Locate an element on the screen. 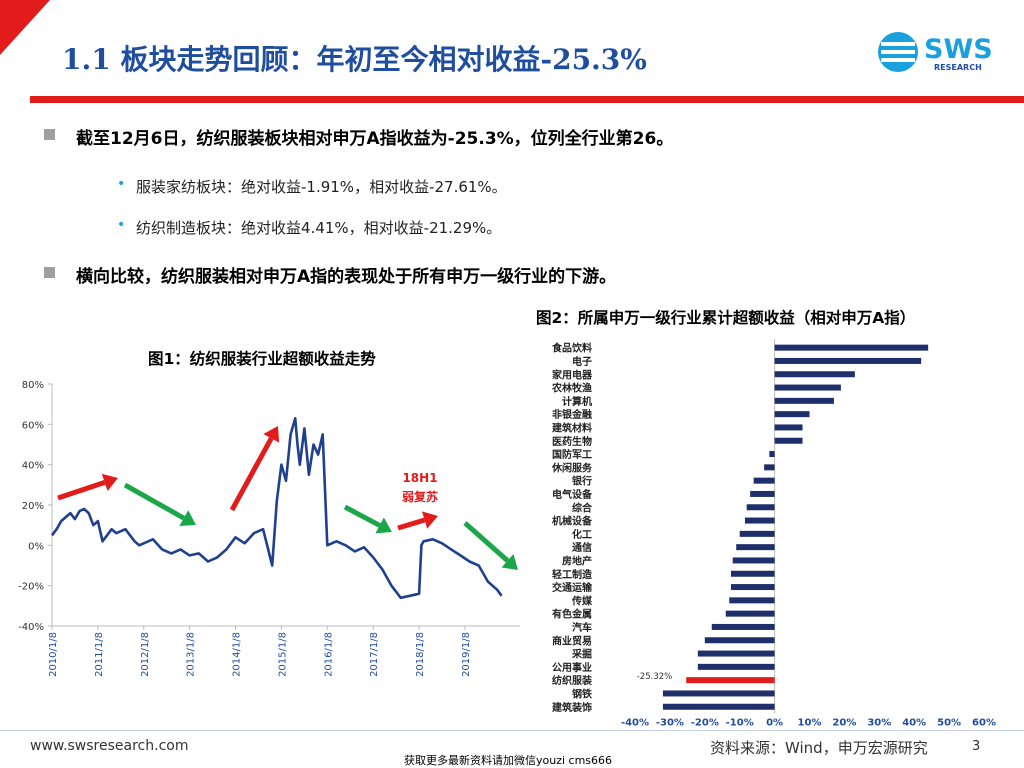  x-tick-label: -20% is located at coordinates (705, 722).